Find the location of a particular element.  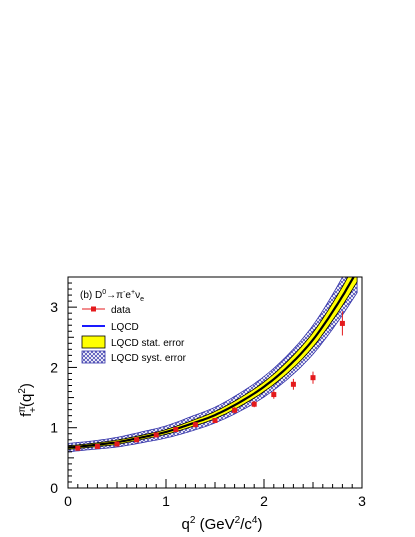

legend-item-data: data is located at coordinates (106, 310).